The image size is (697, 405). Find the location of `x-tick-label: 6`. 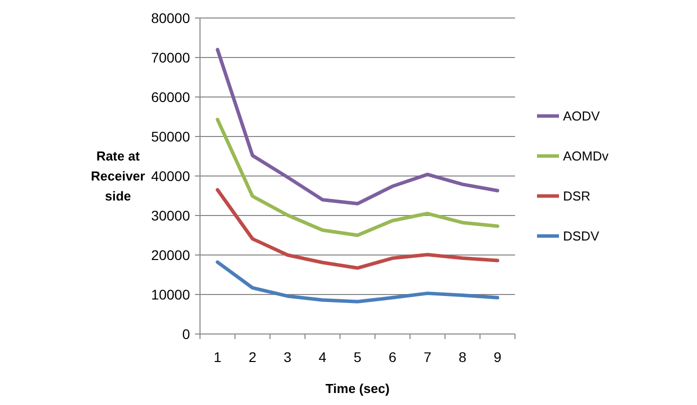

x-tick-label: 6 is located at coordinates (392, 357).